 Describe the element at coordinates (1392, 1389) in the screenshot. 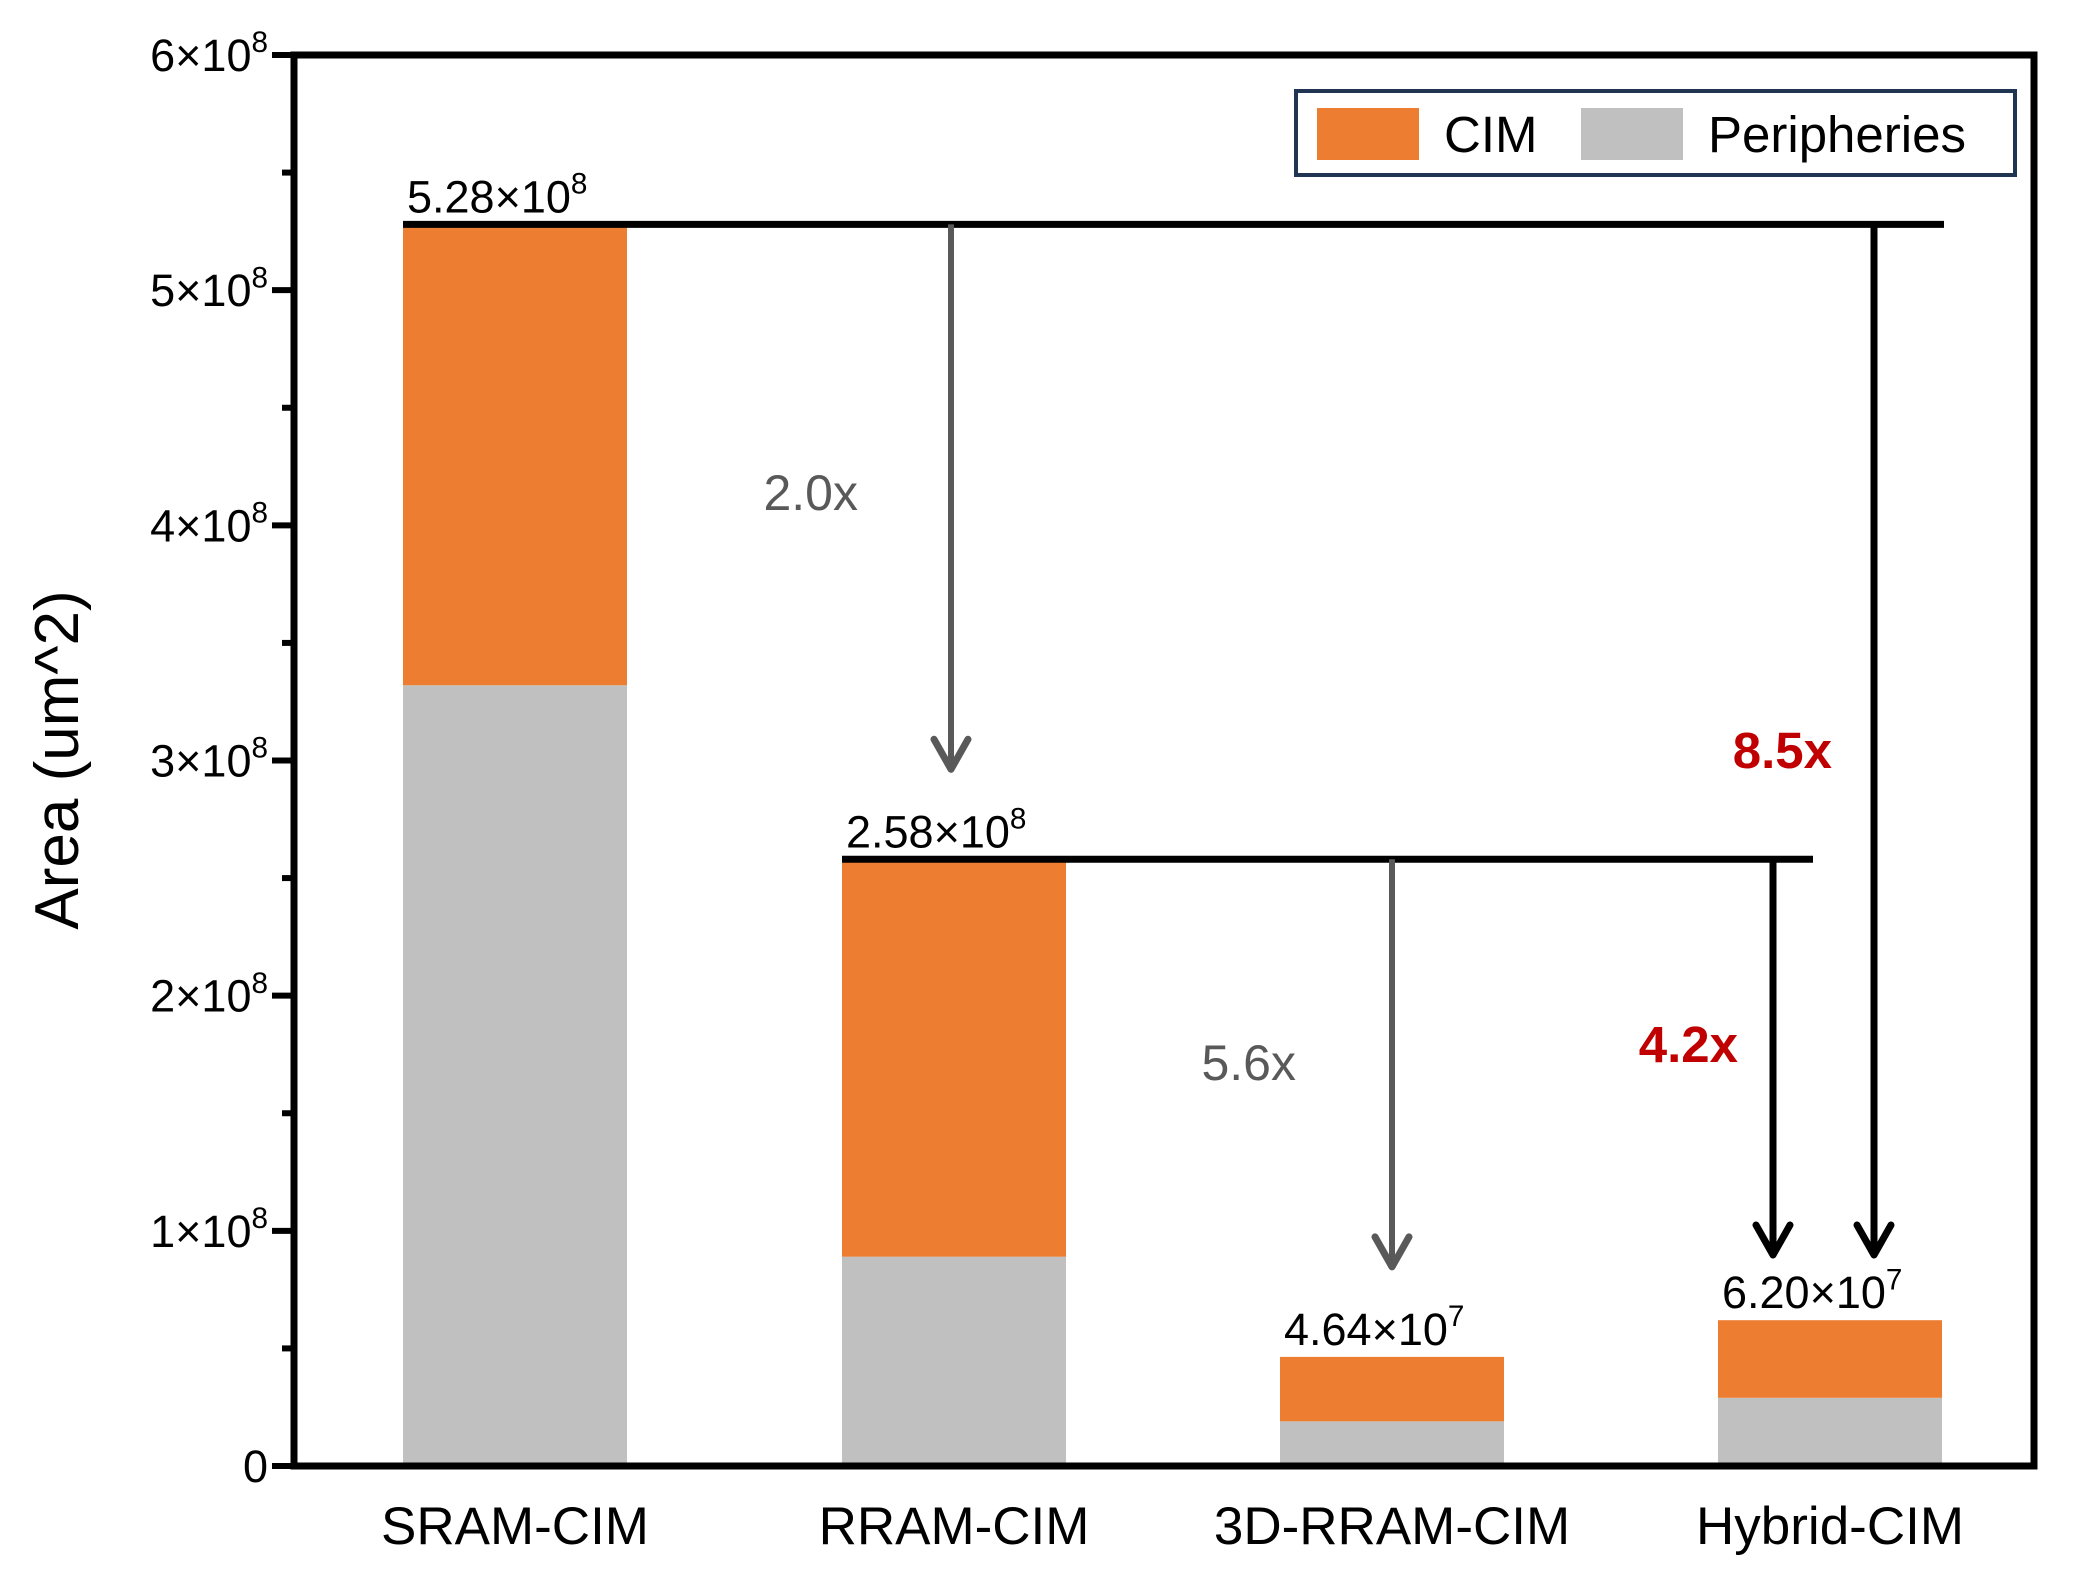

I see `bar-cim-3d-rram-cim` at that location.